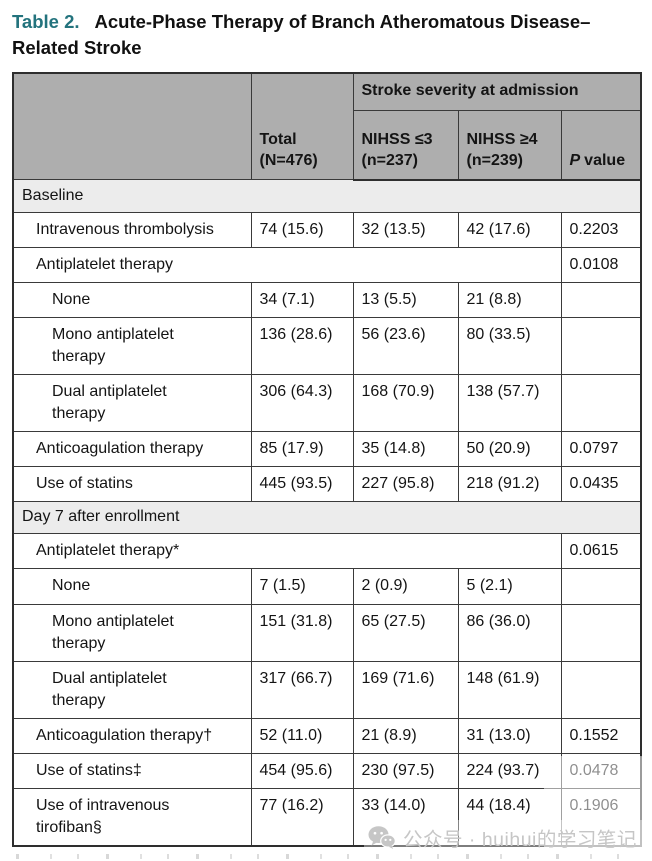 Image resolution: width=652 pixels, height=861 pixels. Describe the element at coordinates (287, 264) in the screenshot. I see `row-label-cell: Antiplatelet therapy` at that location.